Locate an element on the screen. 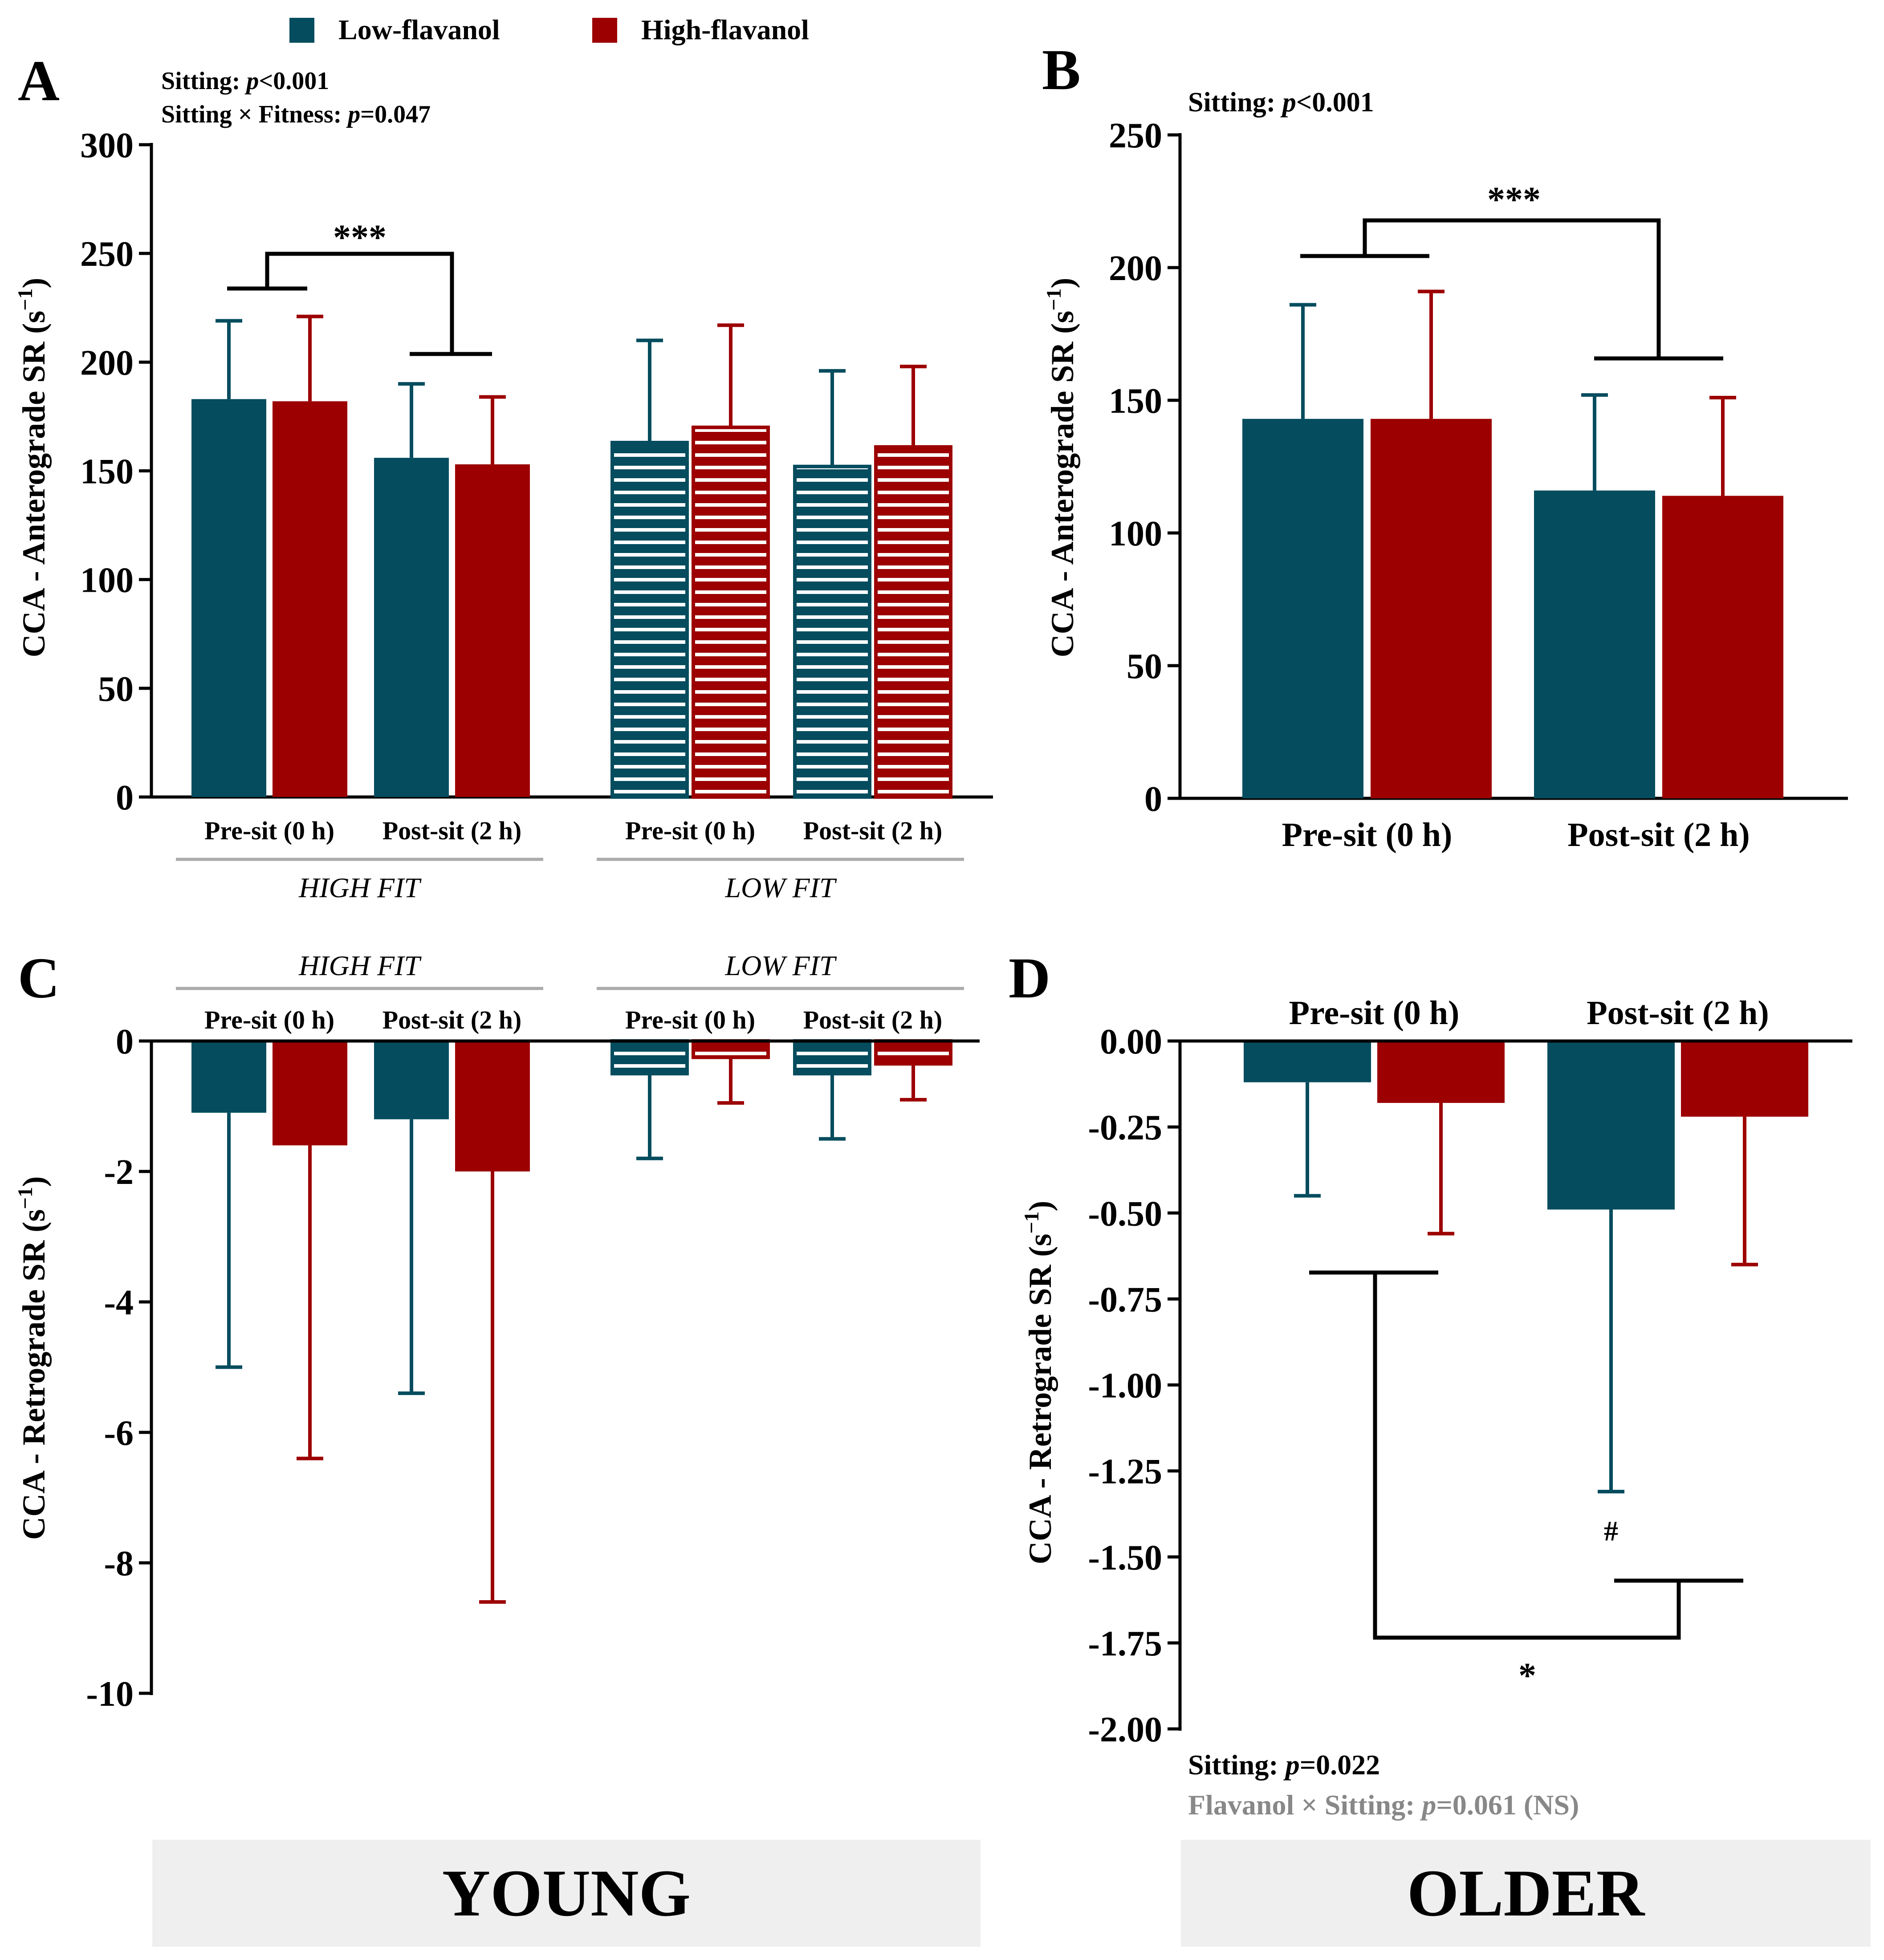 This screenshot has width=1884, height=1960. panel-letter-d: D is located at coordinates (1029, 978).